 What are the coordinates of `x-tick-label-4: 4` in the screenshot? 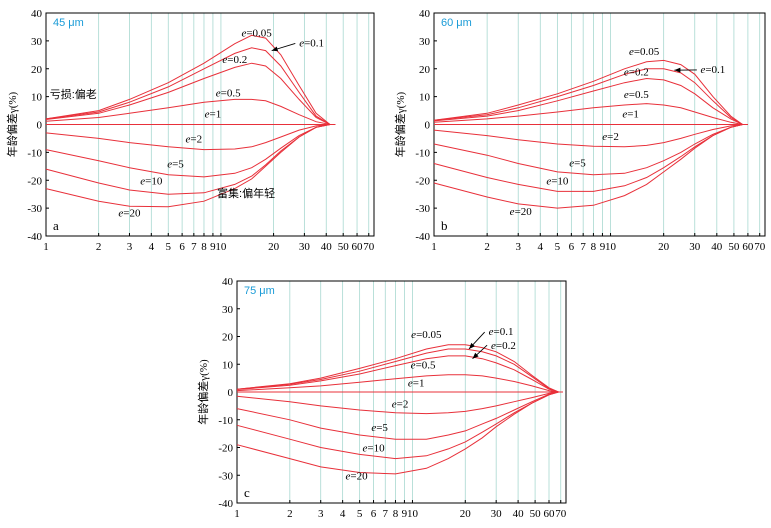 It's located at (343, 514).